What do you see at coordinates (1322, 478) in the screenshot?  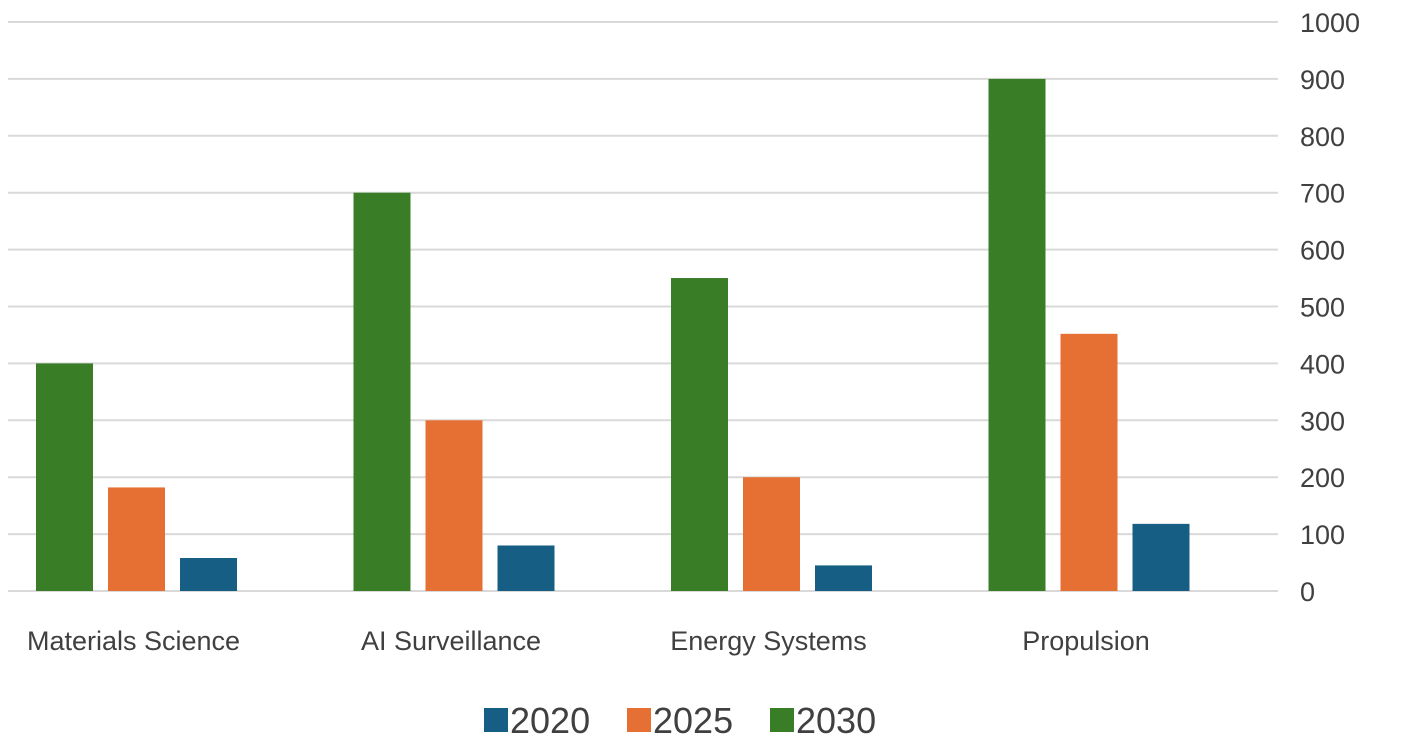 I see `y-tick-label: 200` at bounding box center [1322, 478].